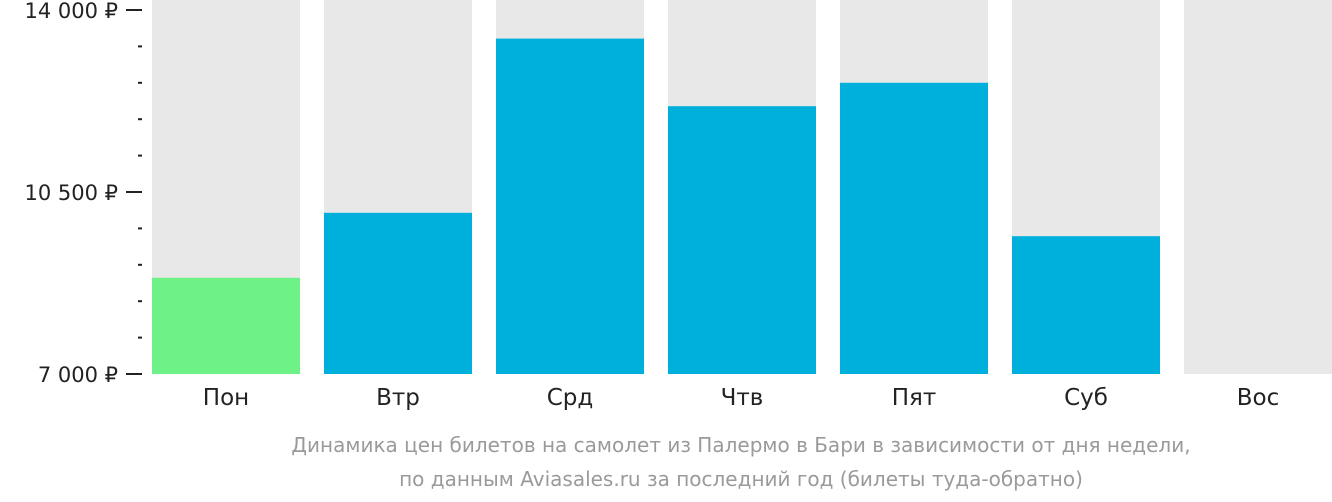 The width and height of the screenshot is (1332, 502). I want to click on x-tick-label-5: Суб, so click(1086, 398).